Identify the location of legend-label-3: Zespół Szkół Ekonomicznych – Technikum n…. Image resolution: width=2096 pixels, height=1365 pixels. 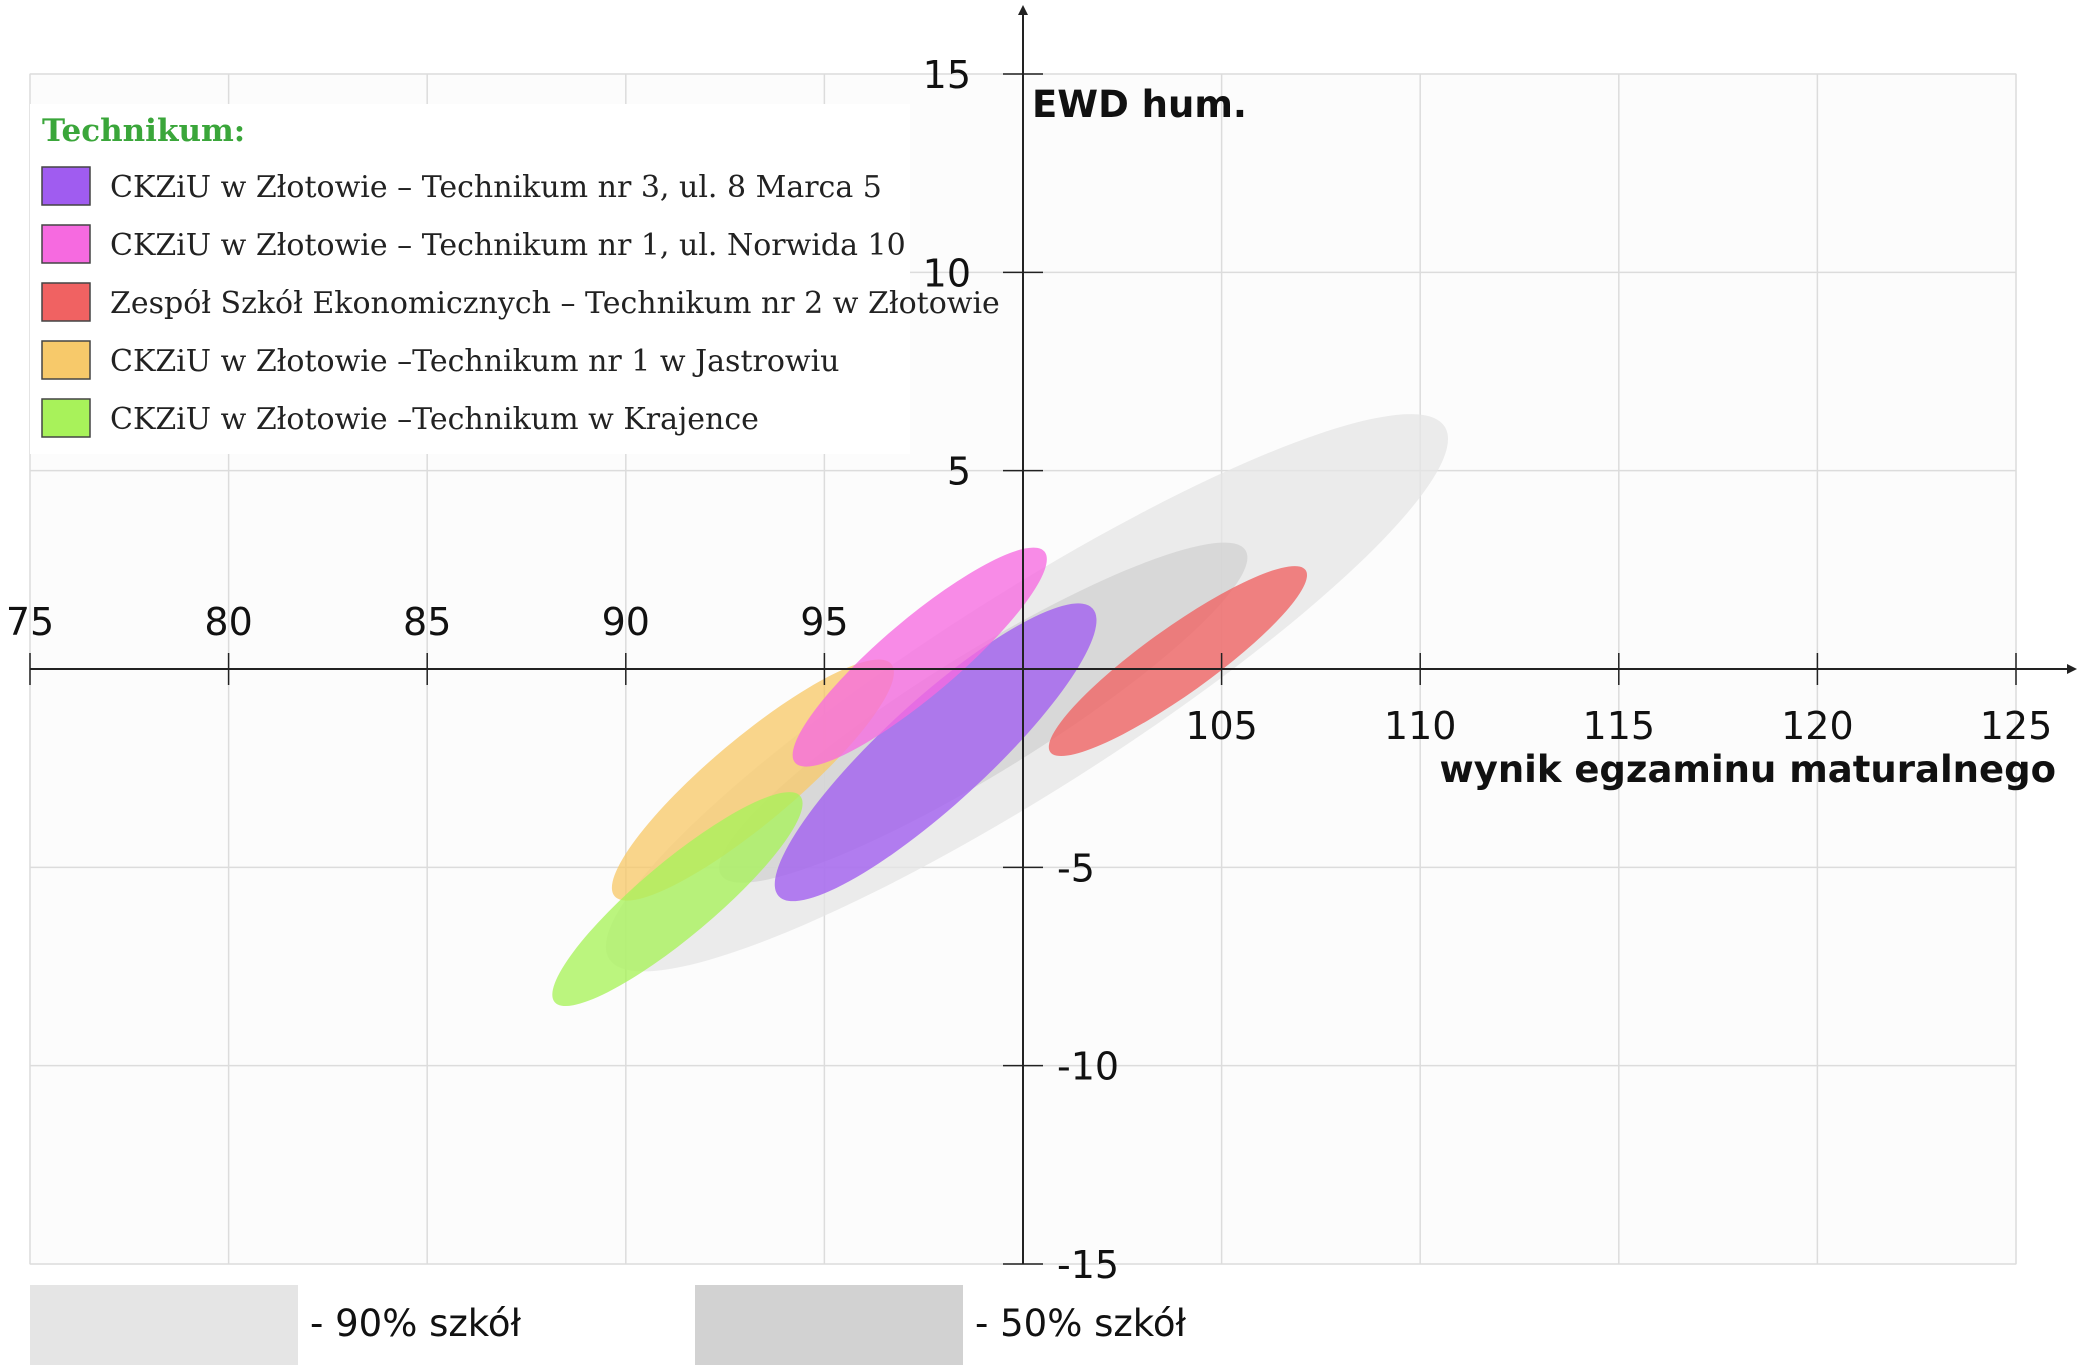
(555, 303).